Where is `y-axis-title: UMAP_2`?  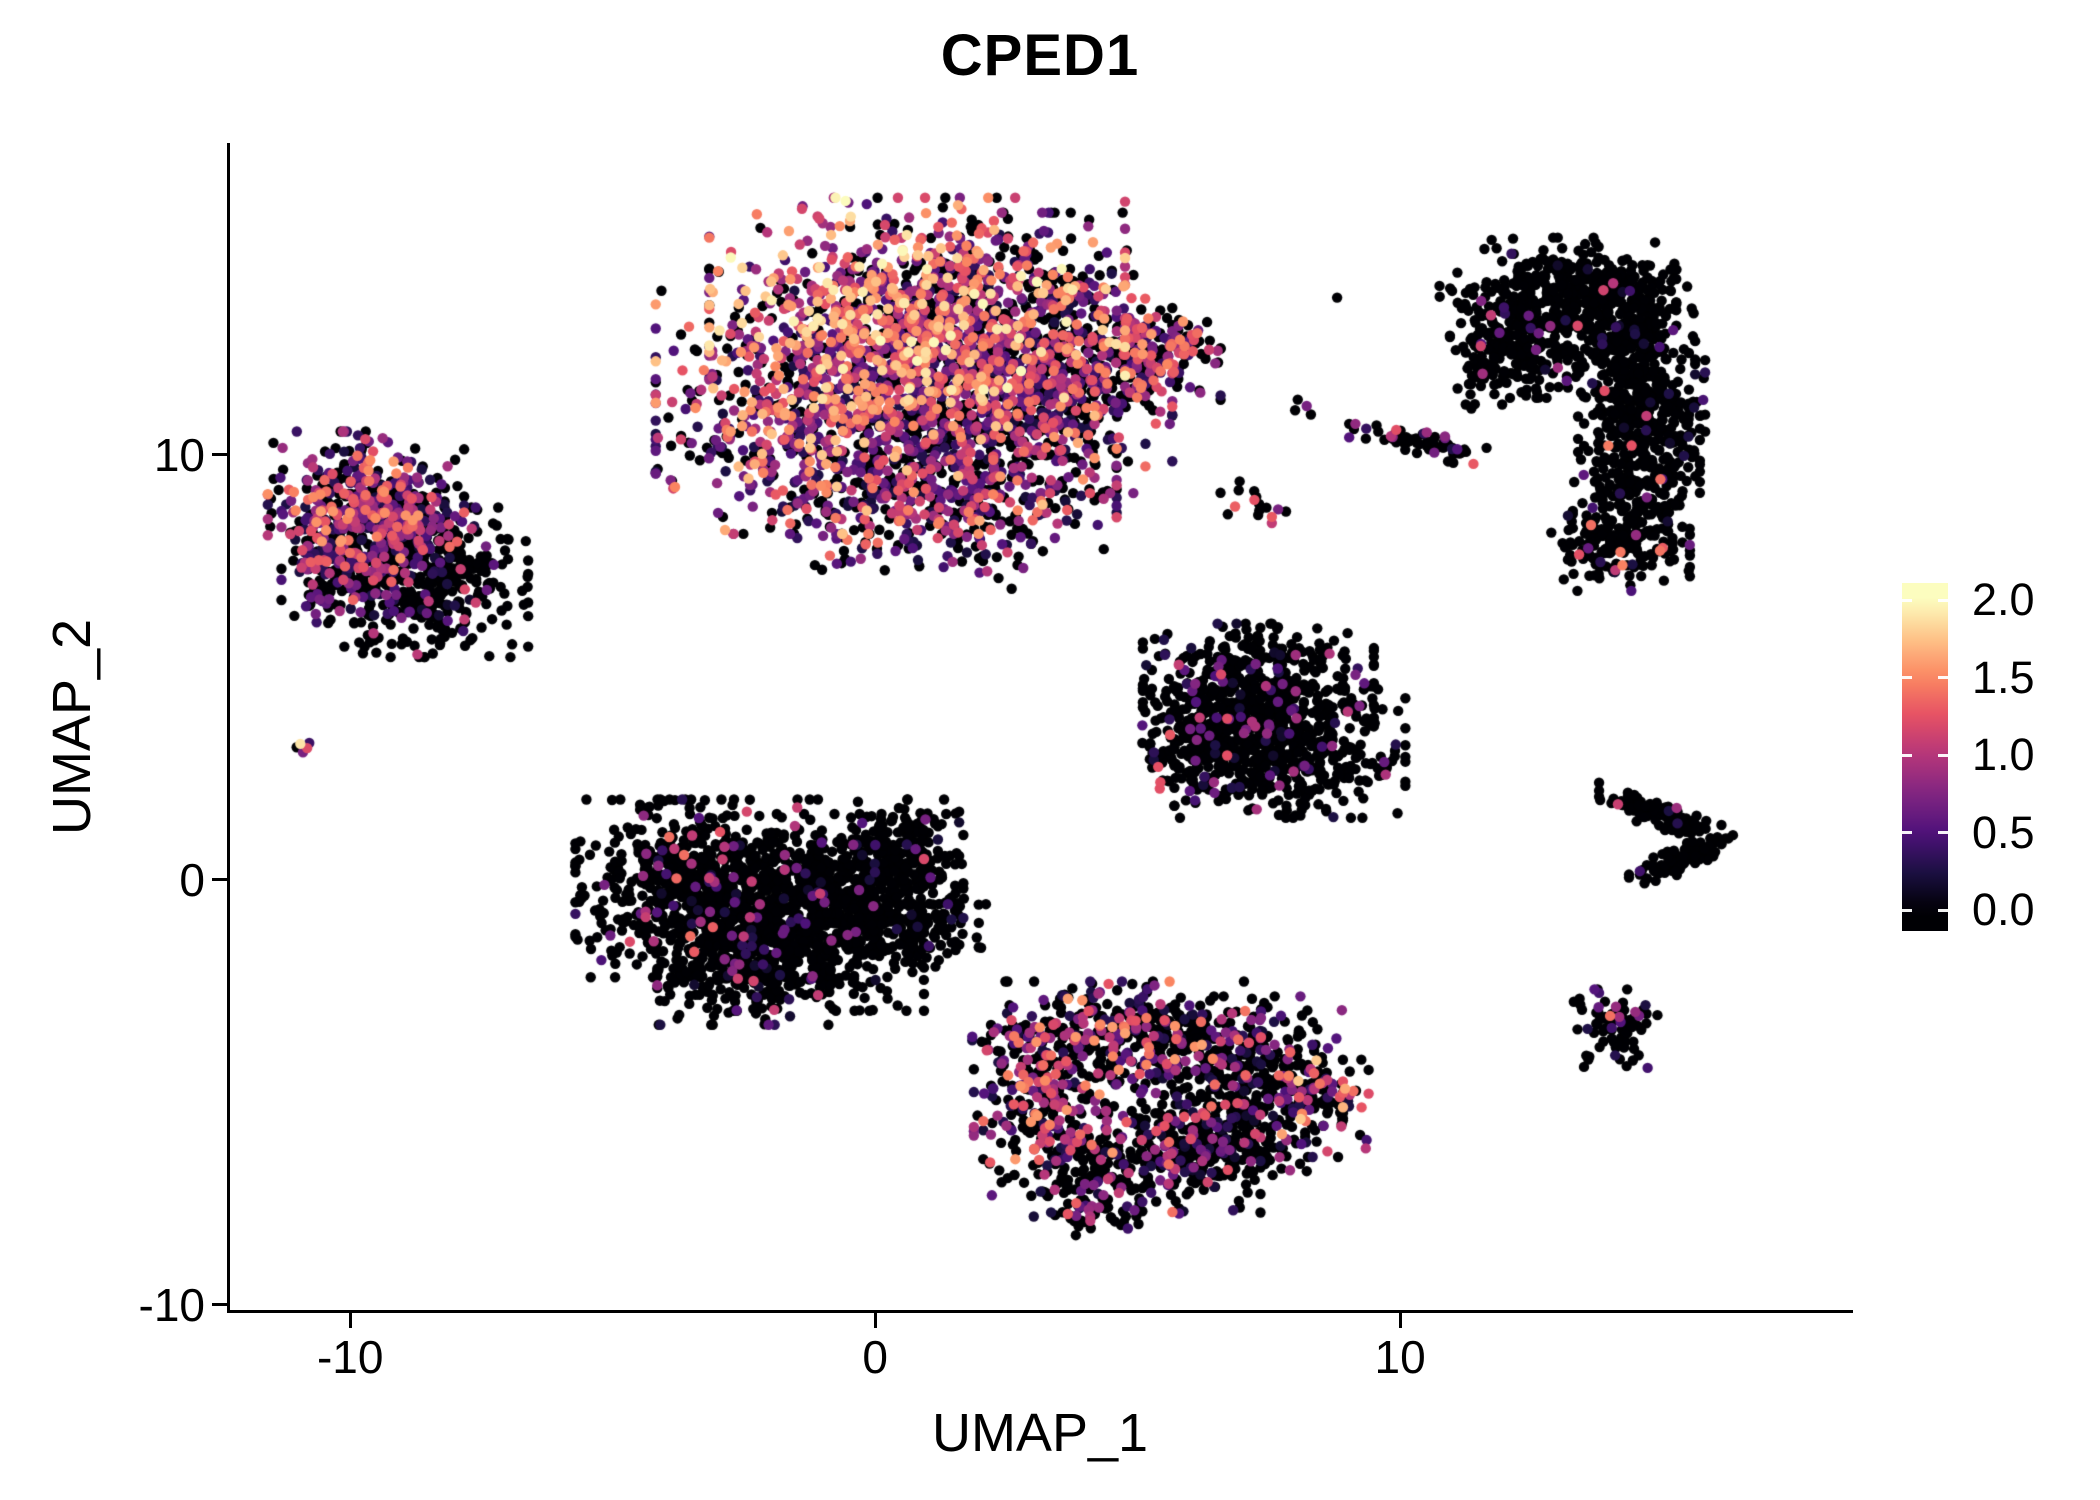 y-axis-title: UMAP_2 is located at coordinates (72, 727).